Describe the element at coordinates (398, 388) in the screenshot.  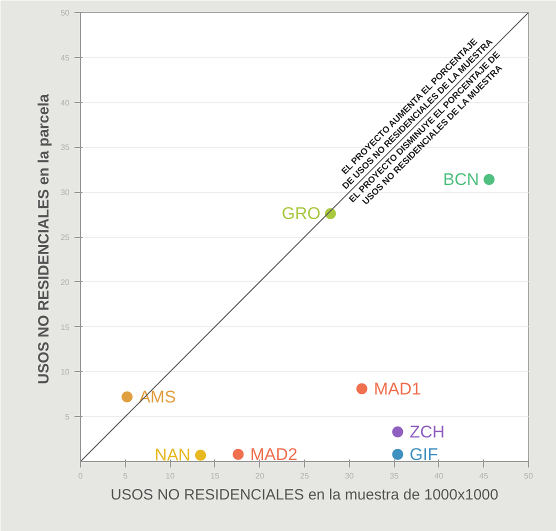
I see `series-label: MAD1` at that location.